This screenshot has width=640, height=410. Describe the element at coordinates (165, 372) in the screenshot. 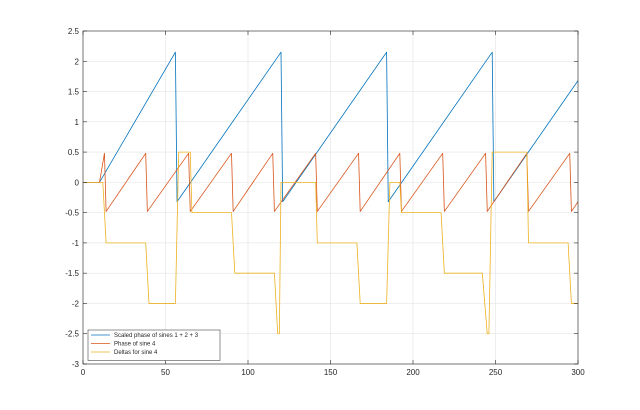

I see `x-tick-label: 50` at that location.